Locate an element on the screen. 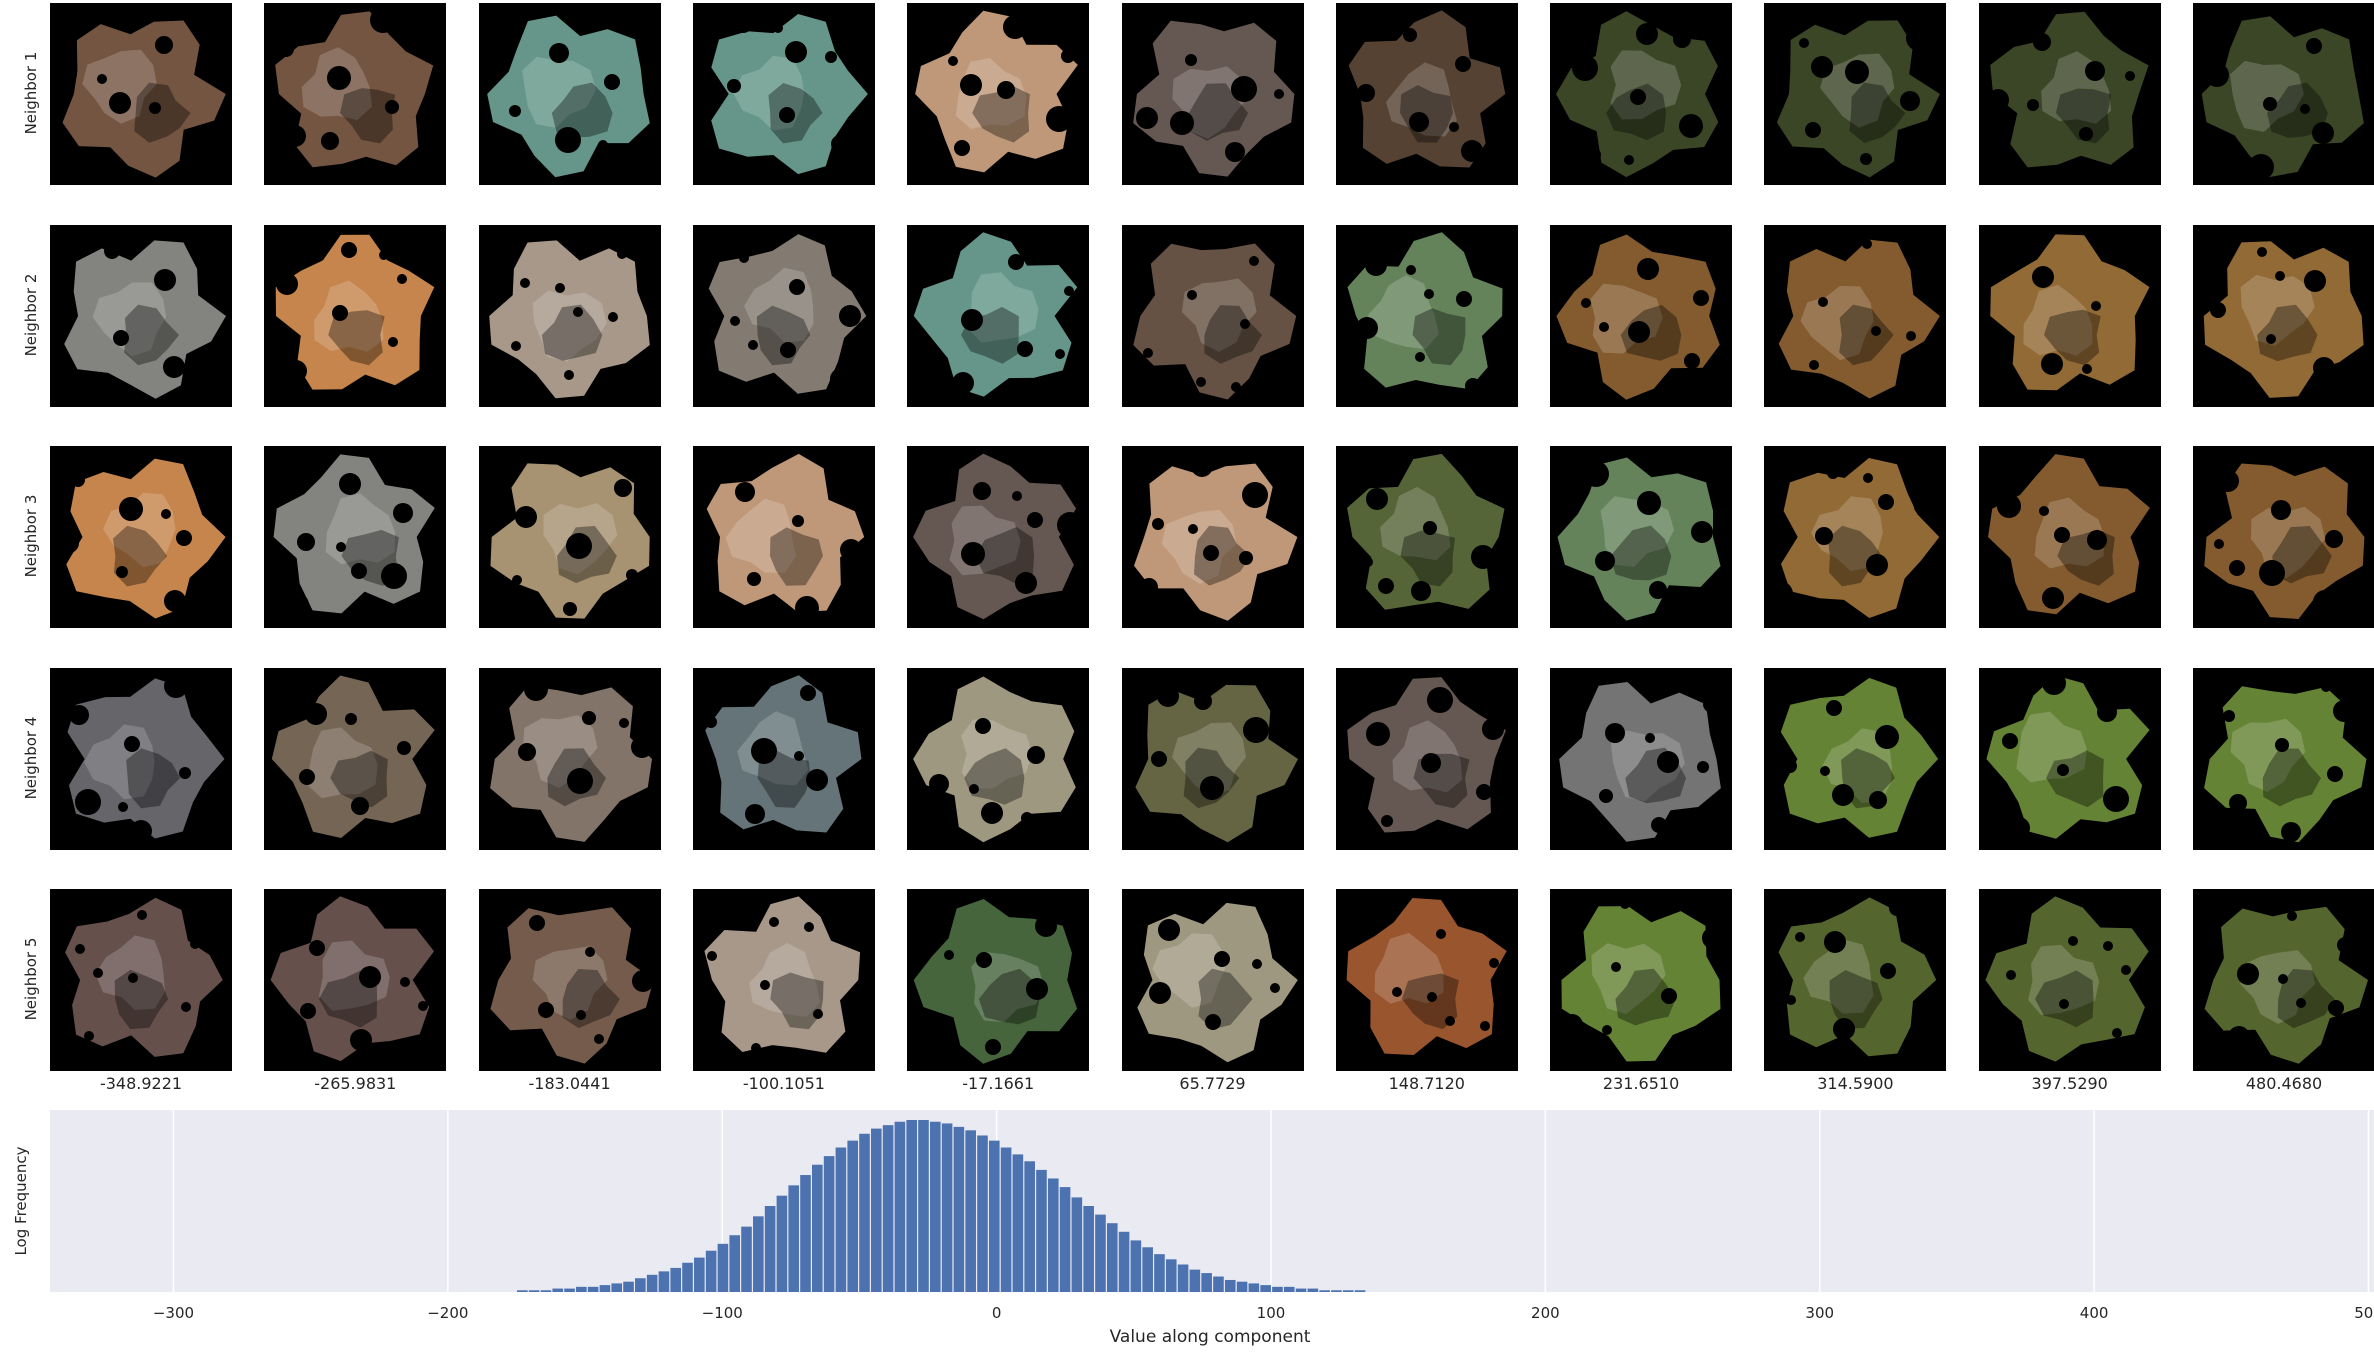 The height and width of the screenshot is (1363, 2374). column-value-label: 231.6510 is located at coordinates (1641, 1083).